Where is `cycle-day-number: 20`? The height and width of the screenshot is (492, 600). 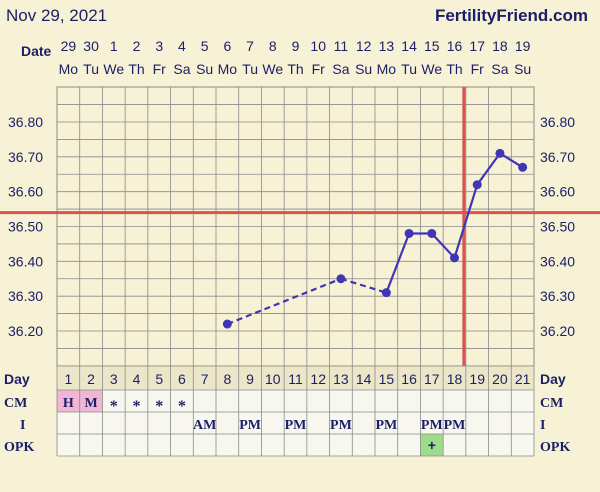
cycle-day-number: 20 is located at coordinates (500, 379).